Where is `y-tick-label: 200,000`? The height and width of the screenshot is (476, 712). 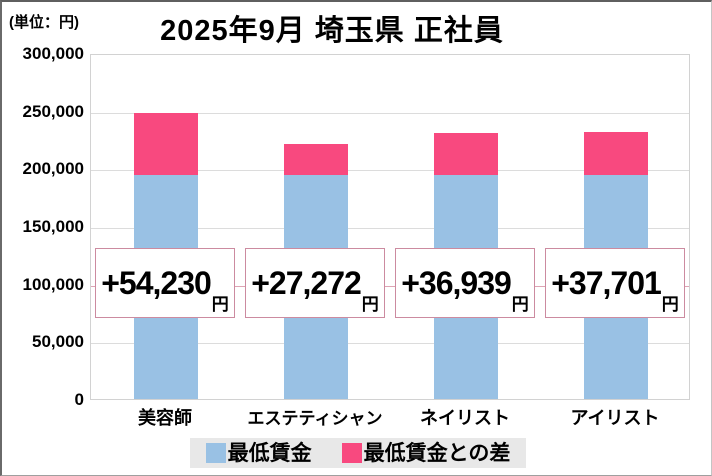 y-tick-label: 200,000 is located at coordinates (53, 169).